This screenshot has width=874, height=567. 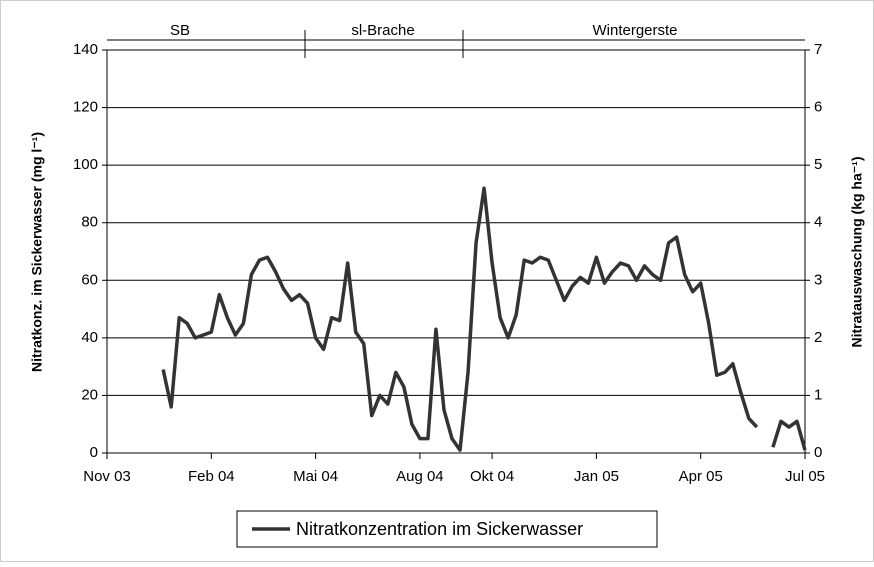 What do you see at coordinates (818, 279) in the screenshot?
I see `y2-tick-label: 3` at bounding box center [818, 279].